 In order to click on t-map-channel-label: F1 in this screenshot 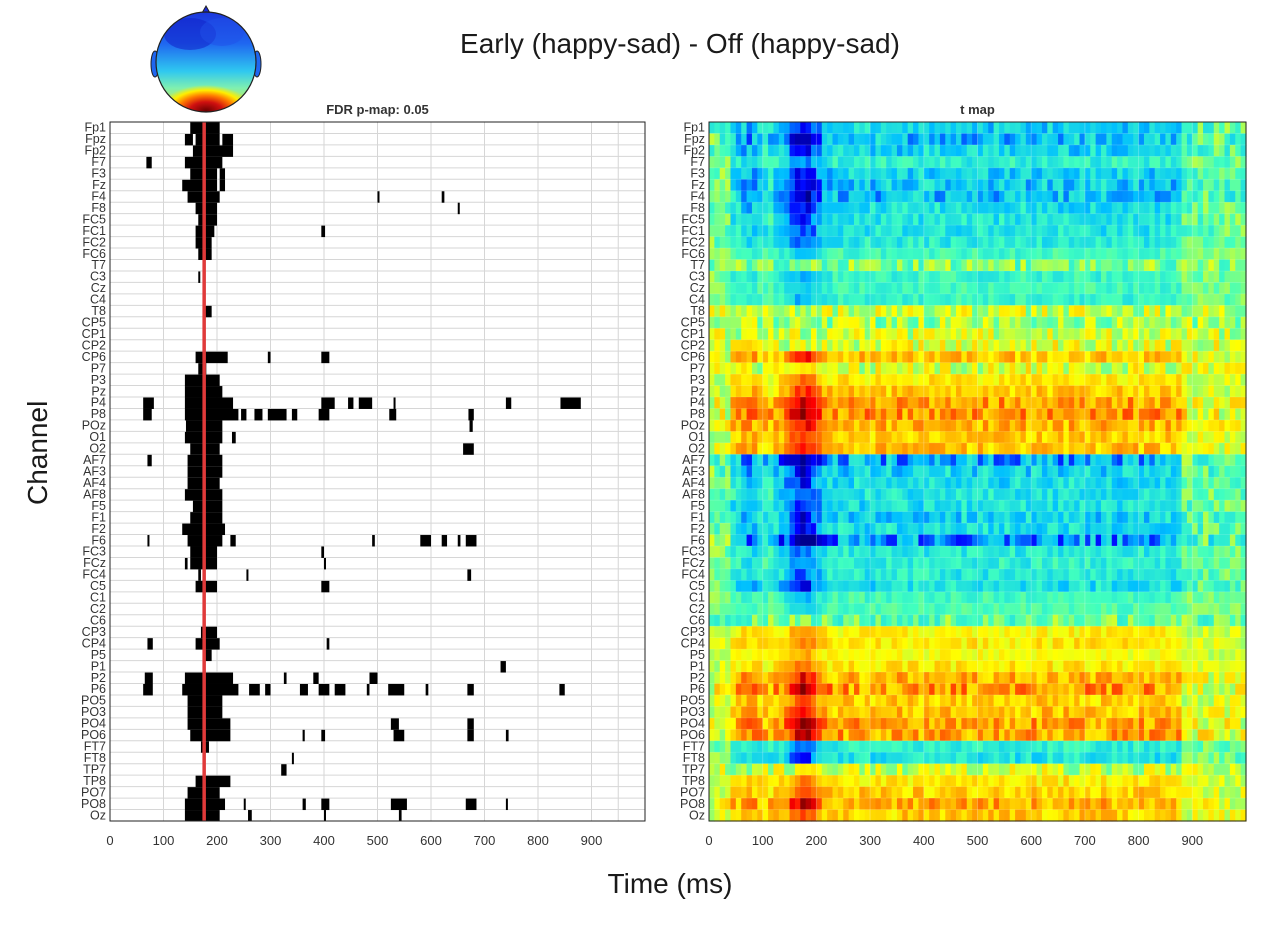, I will do `click(697, 517)`.